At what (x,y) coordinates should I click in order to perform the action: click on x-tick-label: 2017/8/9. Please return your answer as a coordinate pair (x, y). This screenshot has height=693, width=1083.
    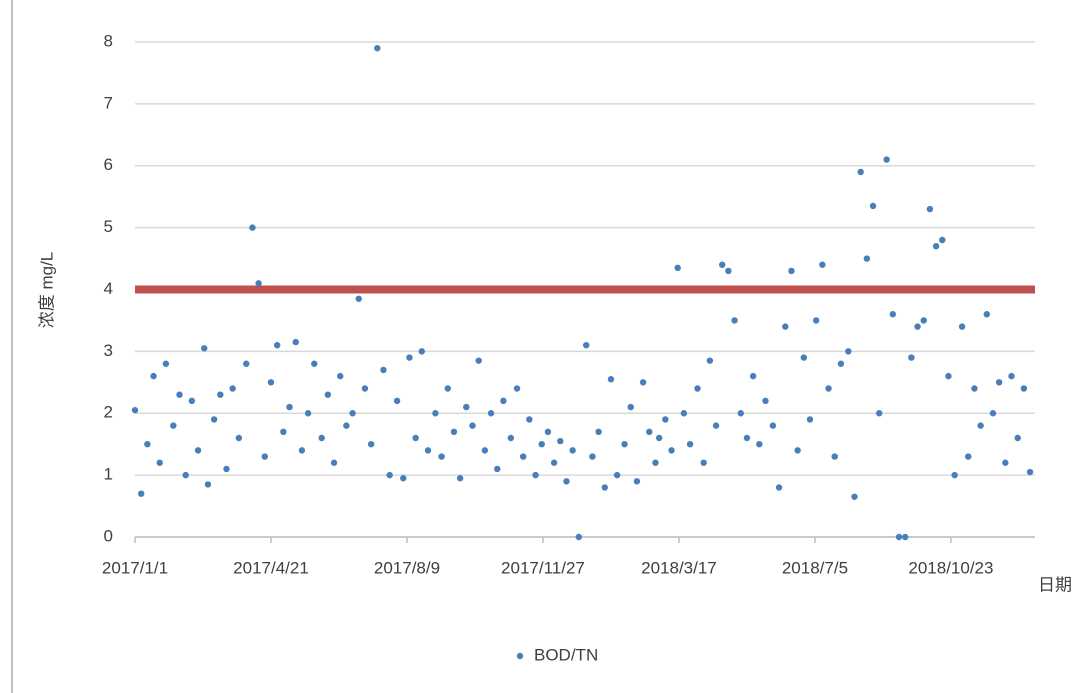
    Looking at the image, I should click on (407, 567).